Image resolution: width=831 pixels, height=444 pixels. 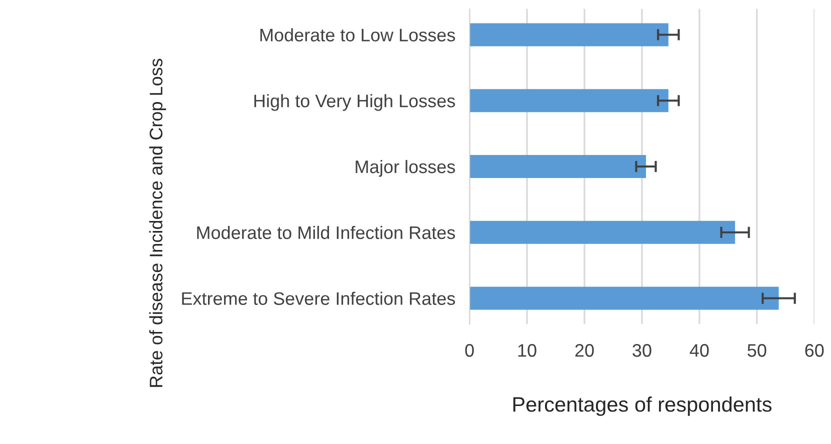 I want to click on x-tick-label: 30, so click(x=642, y=350).